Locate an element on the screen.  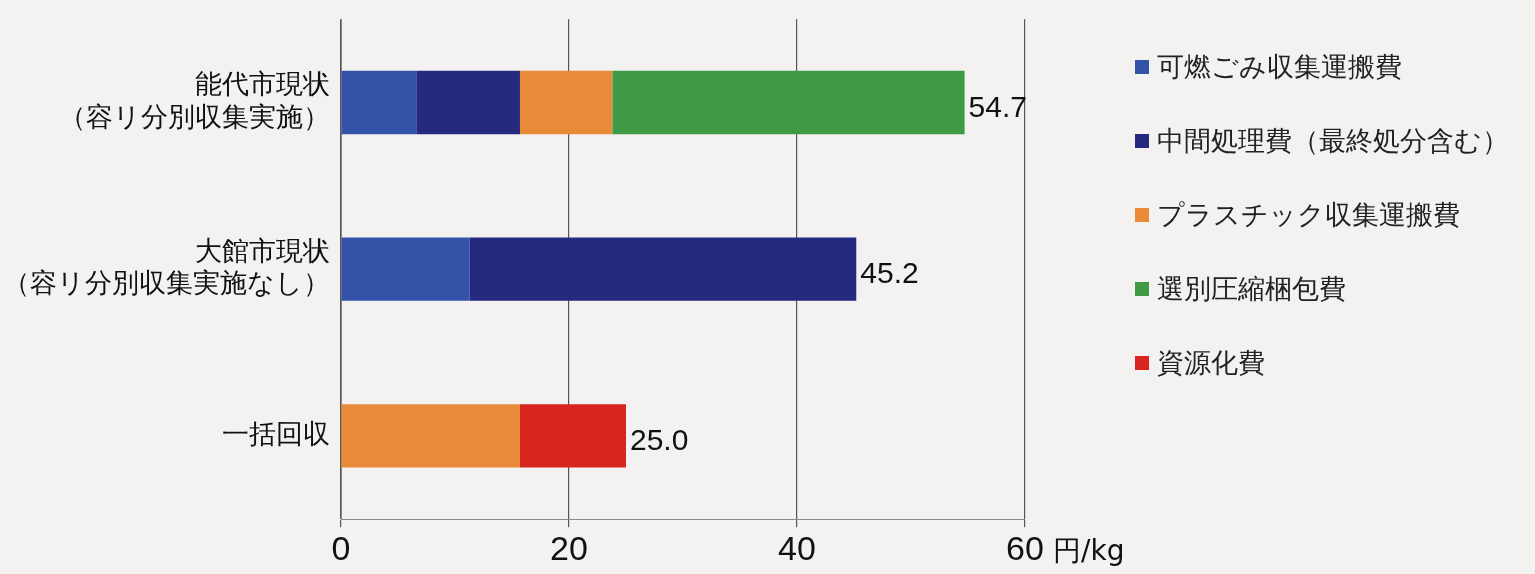
x-tick-label: 20 is located at coordinates (569, 547).